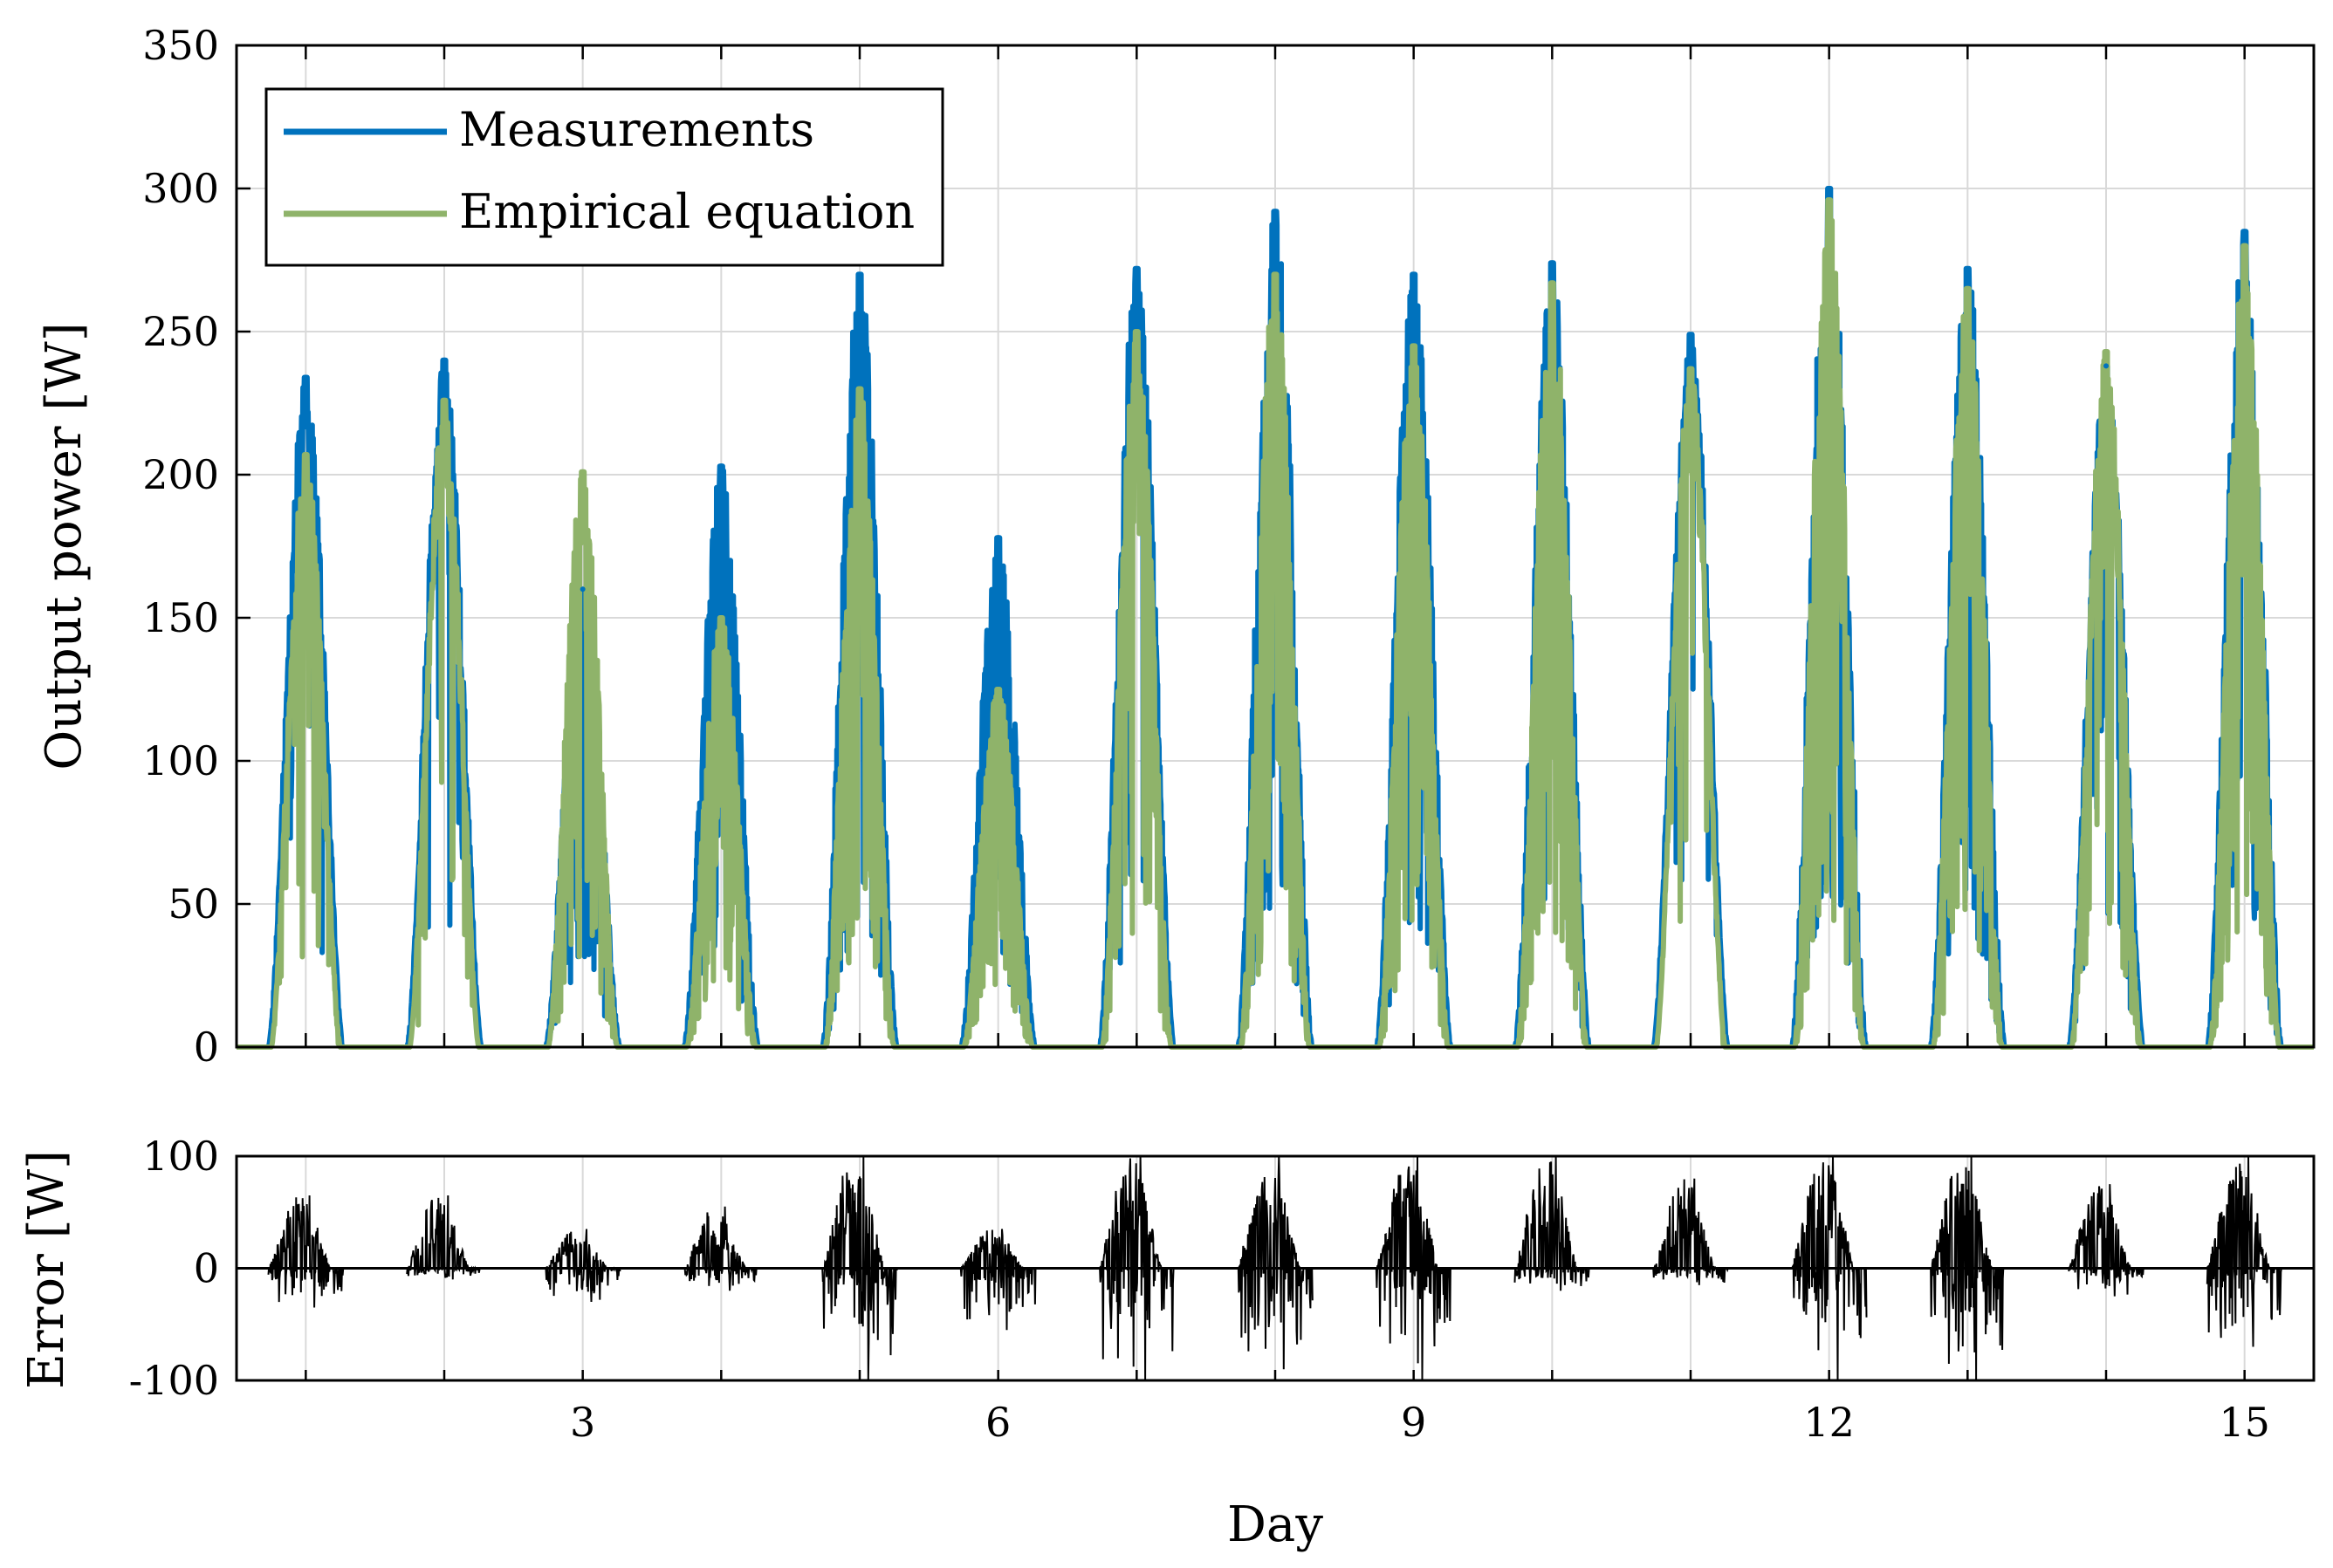 Image resolution: width=2333 pixels, height=1568 pixels. I want to click on legend-box, so click(604, 177).